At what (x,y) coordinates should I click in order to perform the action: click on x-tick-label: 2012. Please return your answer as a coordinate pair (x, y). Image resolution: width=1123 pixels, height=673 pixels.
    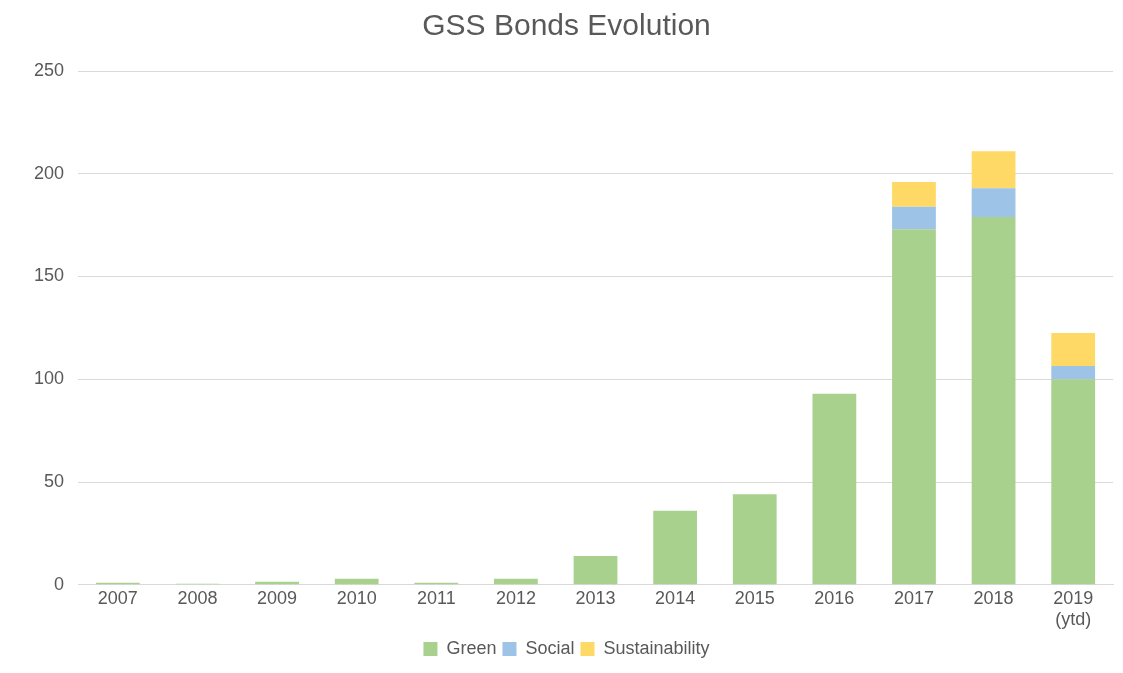
    Looking at the image, I should click on (515, 597).